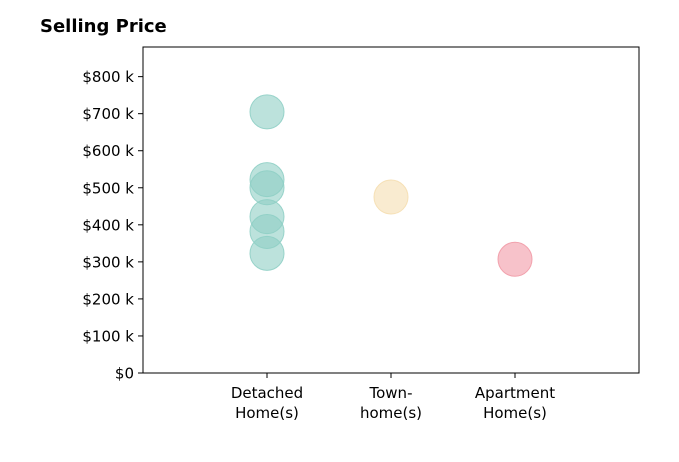 This screenshot has width=679, height=462. Describe the element at coordinates (108, 114) in the screenshot. I see `y-tick-label: $700 k` at that location.